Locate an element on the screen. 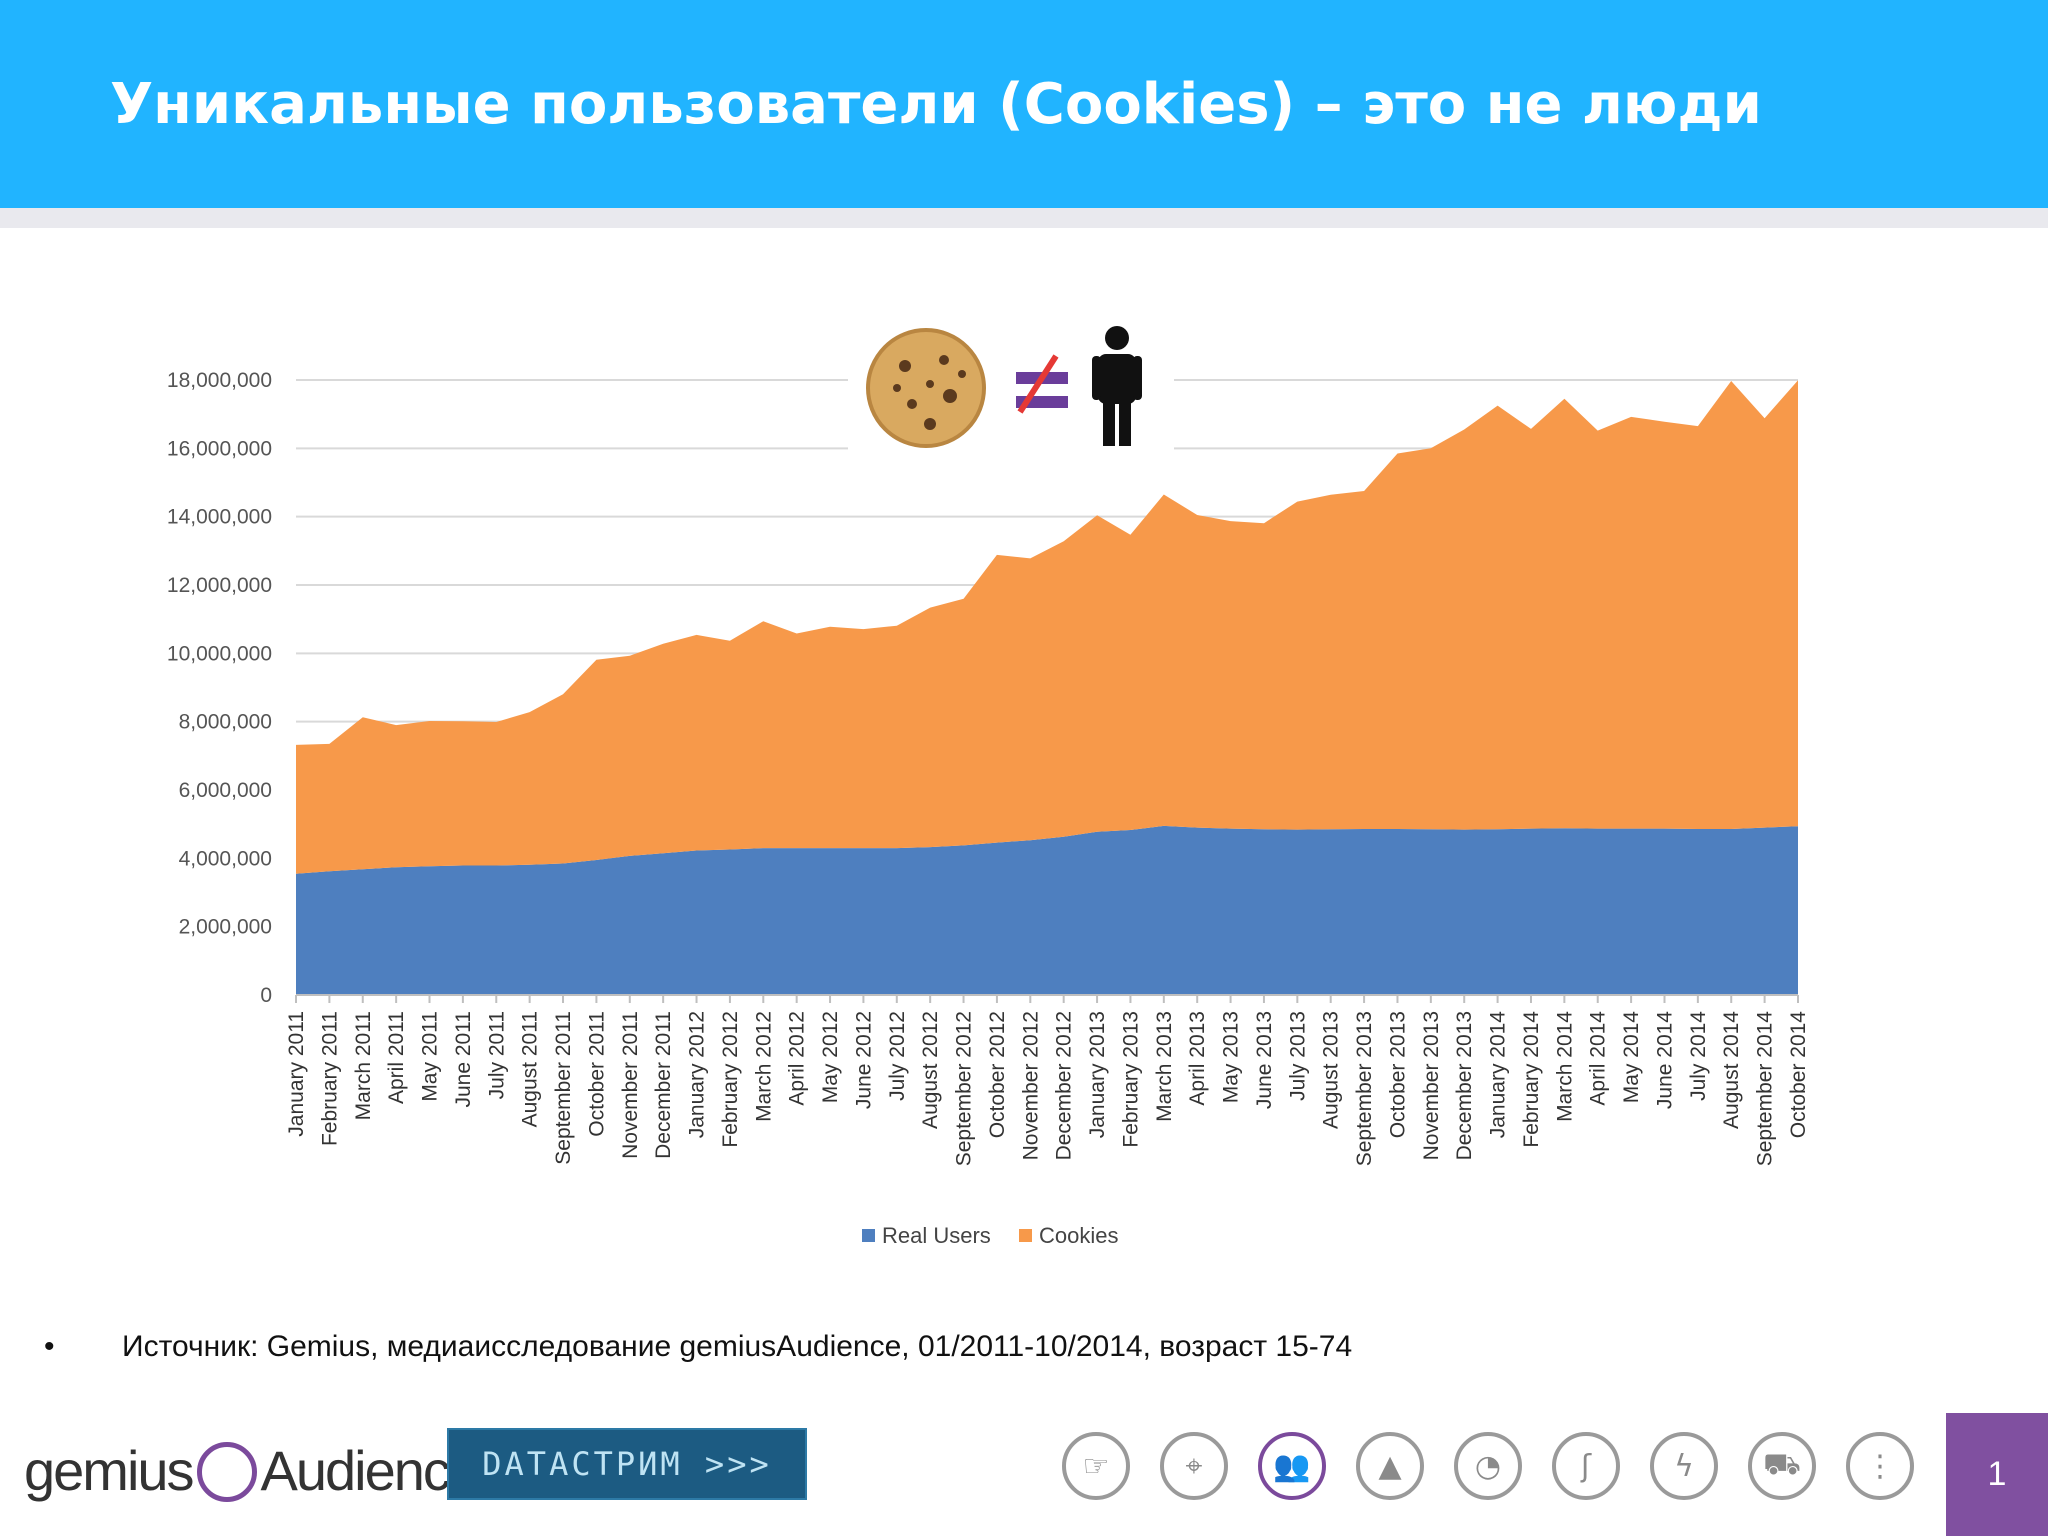 This screenshot has height=1536, width=2048. x-tick-label: July 2013 is located at coordinates (1297, 1056).